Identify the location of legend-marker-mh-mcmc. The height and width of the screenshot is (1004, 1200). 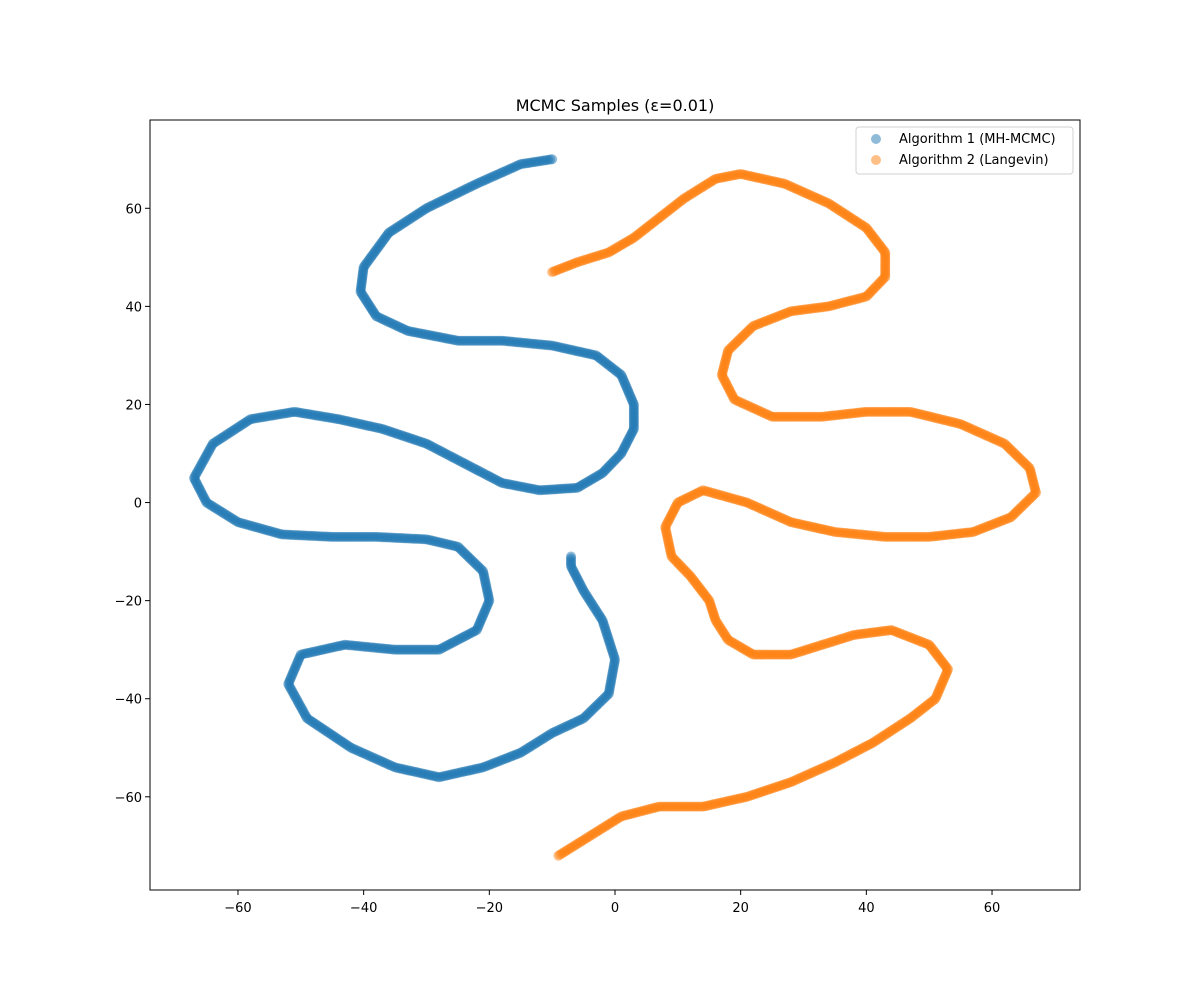
(876, 139).